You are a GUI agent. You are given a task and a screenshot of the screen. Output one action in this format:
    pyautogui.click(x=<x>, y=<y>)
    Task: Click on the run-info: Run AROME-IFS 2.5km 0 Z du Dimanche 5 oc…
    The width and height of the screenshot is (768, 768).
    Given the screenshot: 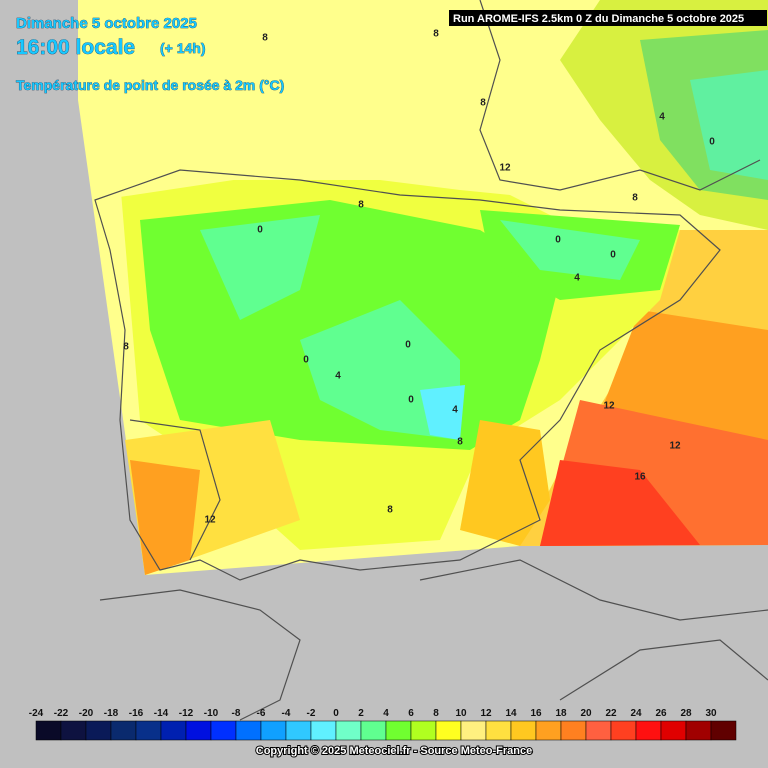 What is the action you would take?
    pyautogui.click(x=598, y=19)
    